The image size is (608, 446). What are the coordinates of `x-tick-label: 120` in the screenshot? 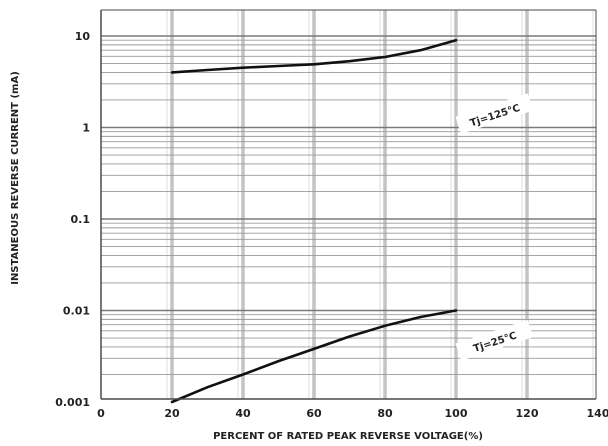 It's located at (527, 413).